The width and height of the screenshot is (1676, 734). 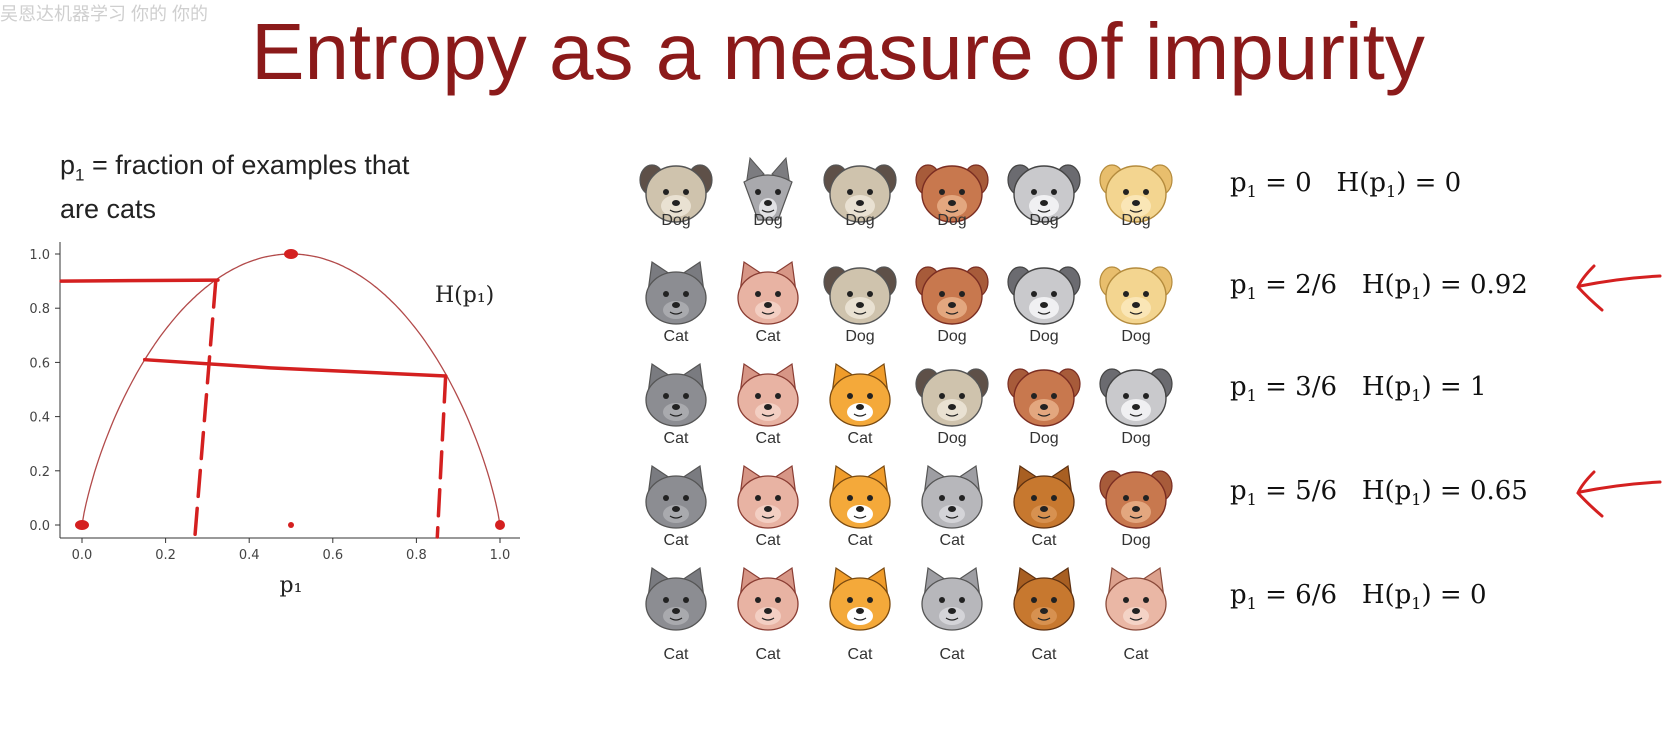 What do you see at coordinates (39, 526) in the screenshot?
I see `y-tick-label: 0.0` at bounding box center [39, 526].